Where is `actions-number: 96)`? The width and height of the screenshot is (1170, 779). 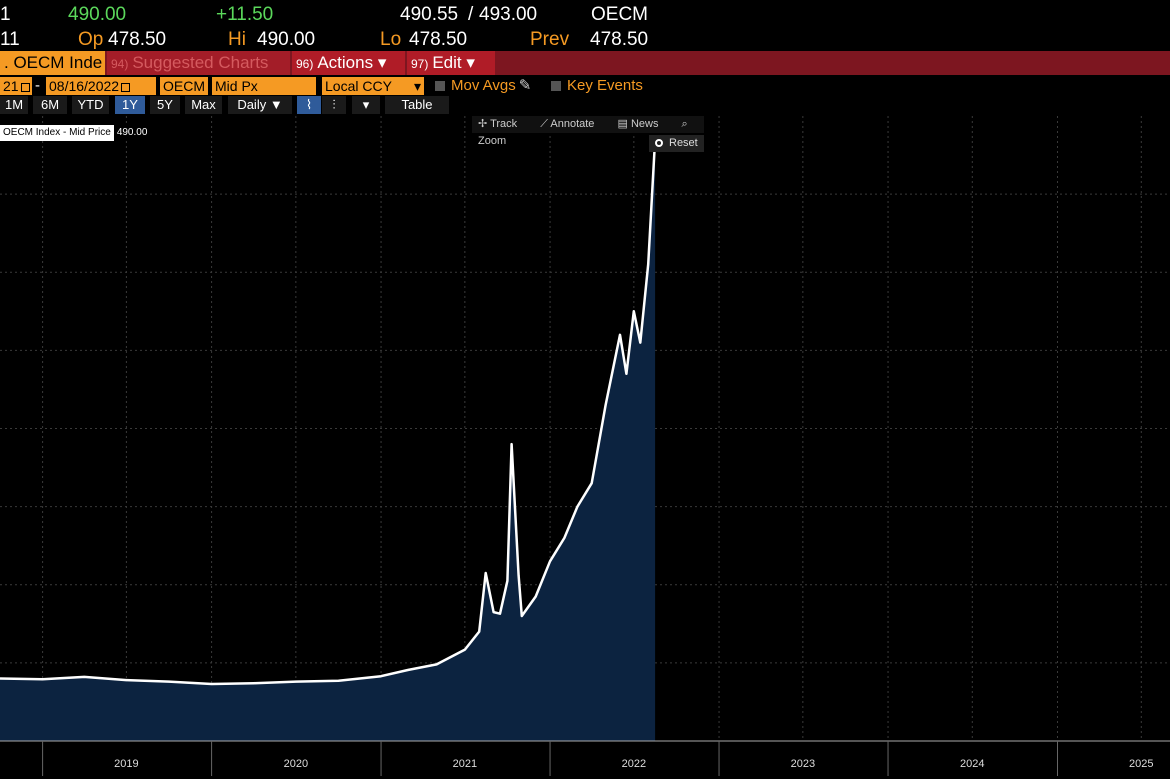 actions-number: 96) is located at coordinates (305, 64).